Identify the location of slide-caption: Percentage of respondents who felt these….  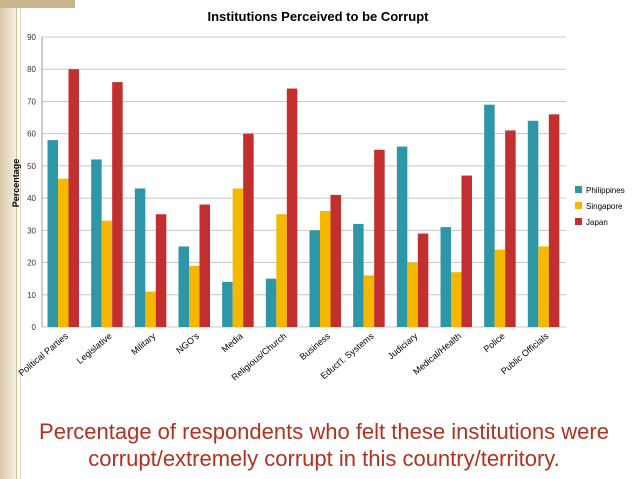
(324, 445).